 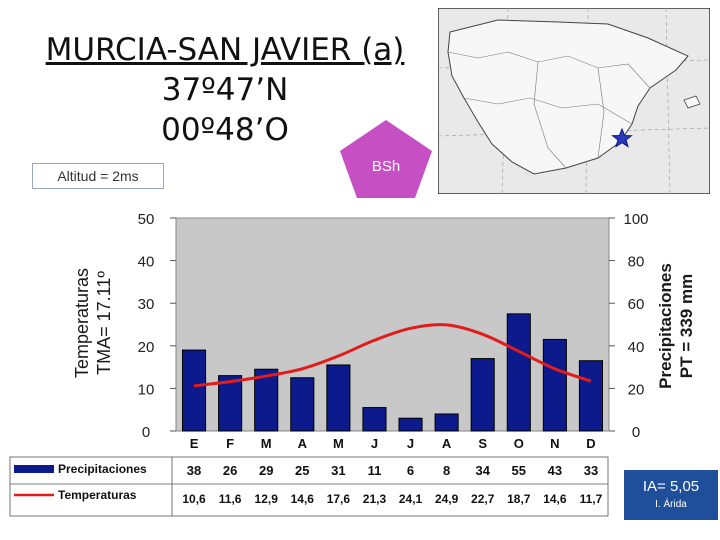 I want to click on precipitation-bars, so click(x=392, y=372).